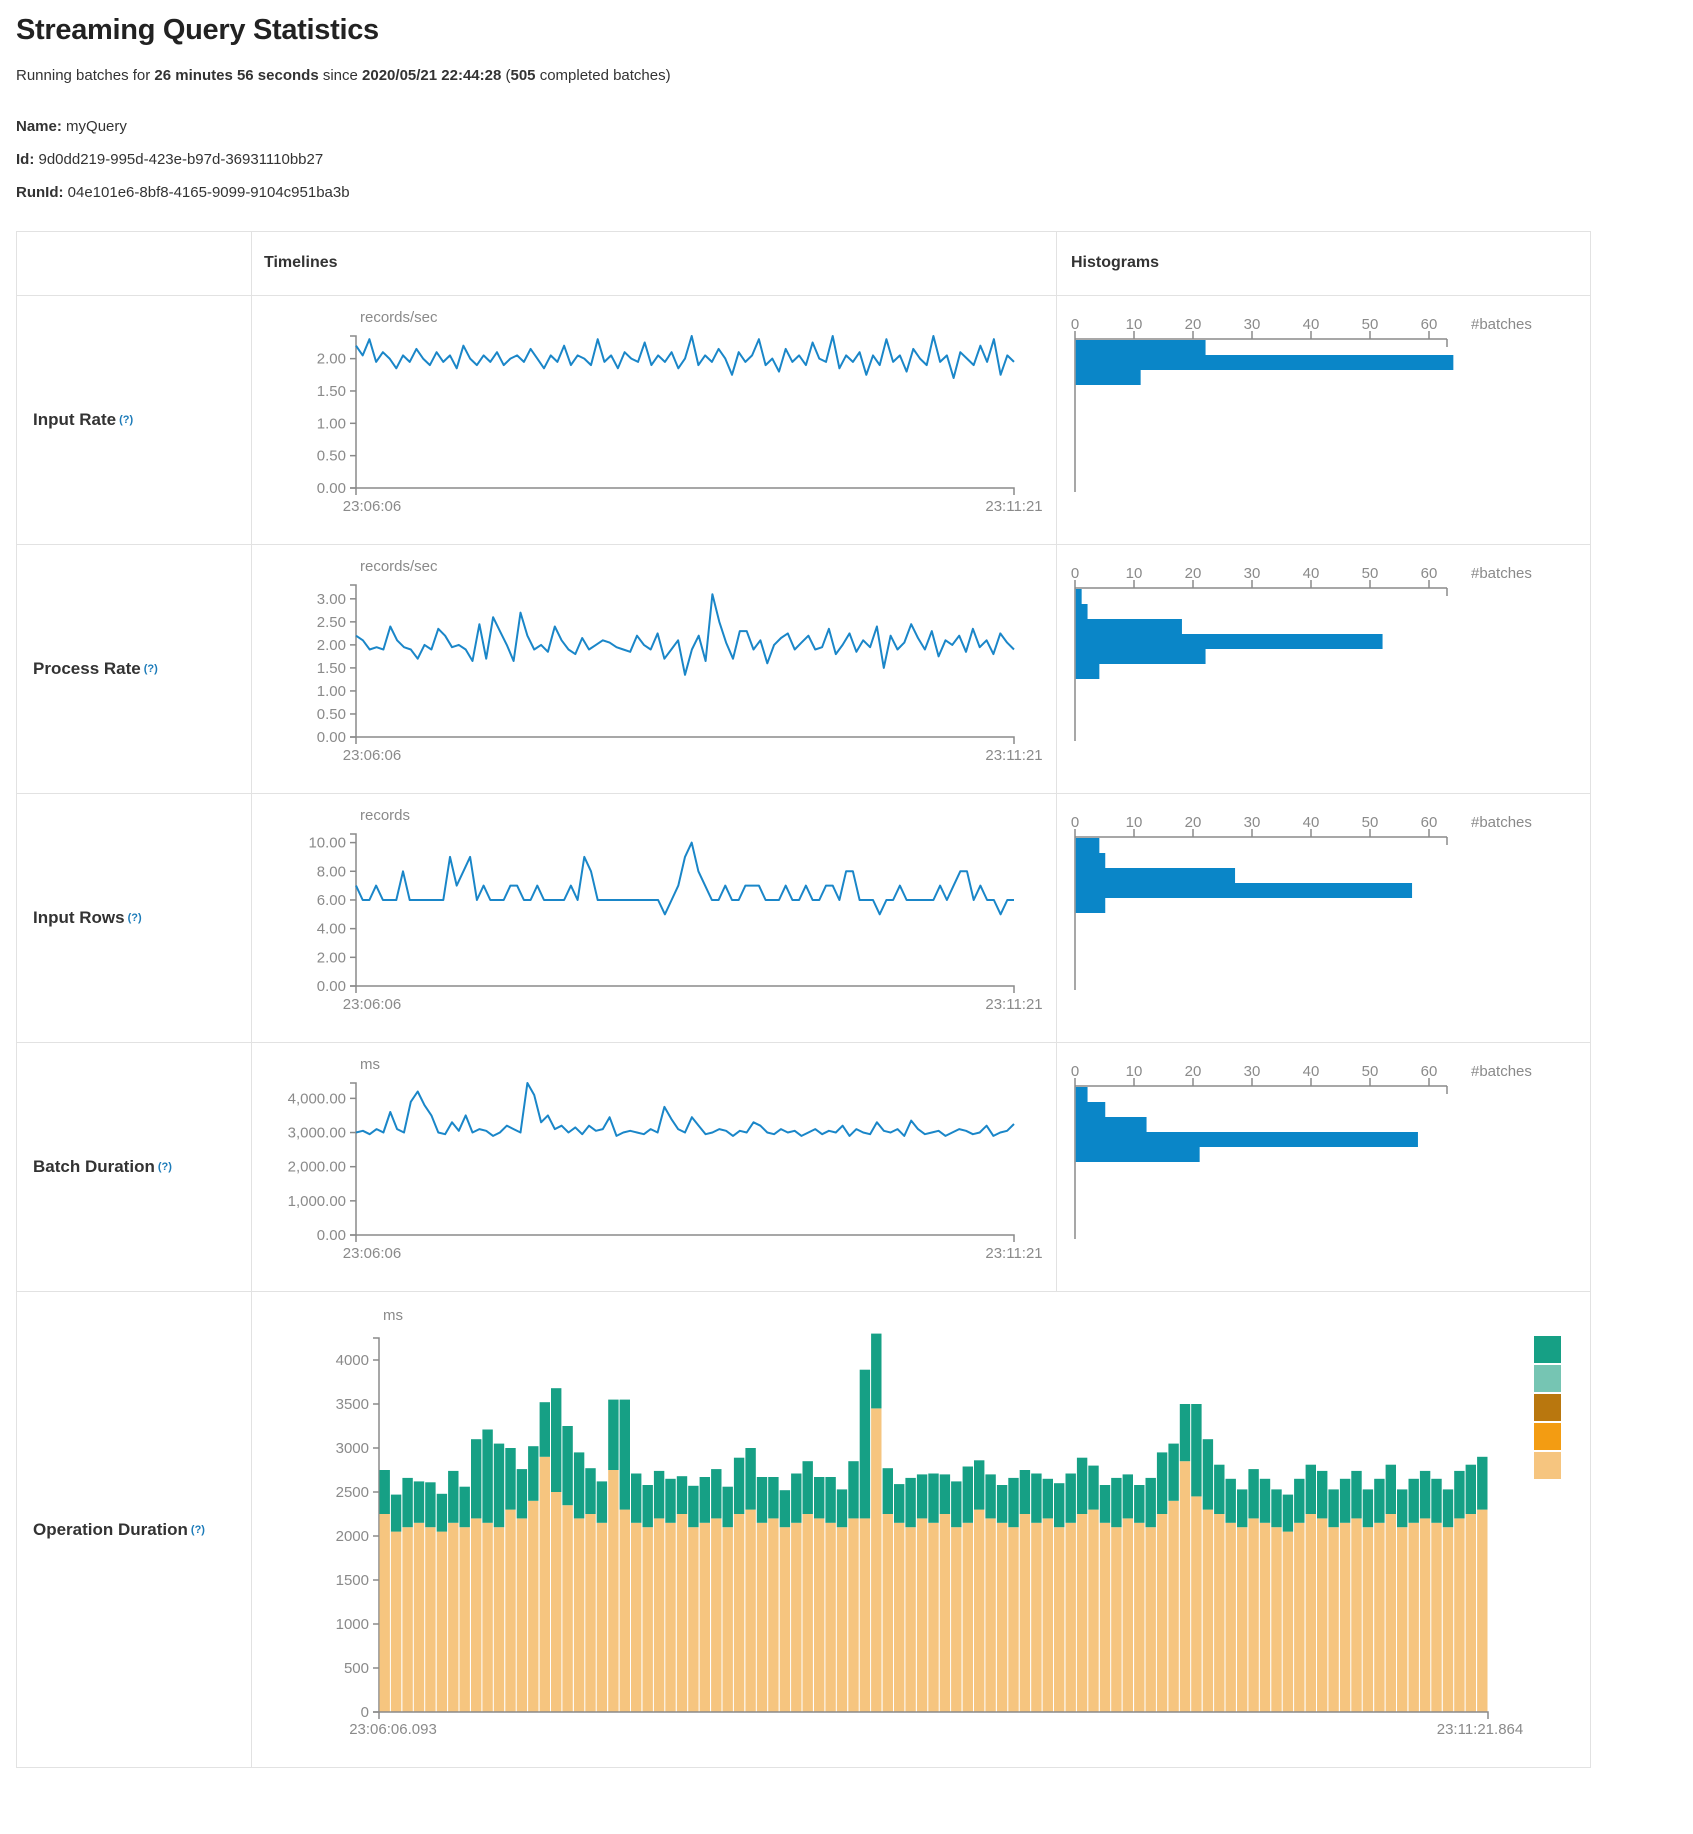 This screenshot has height=1834, width=1693. Describe the element at coordinates (87, 668) in the screenshot. I see `process-rate-label: Process Rate` at that location.